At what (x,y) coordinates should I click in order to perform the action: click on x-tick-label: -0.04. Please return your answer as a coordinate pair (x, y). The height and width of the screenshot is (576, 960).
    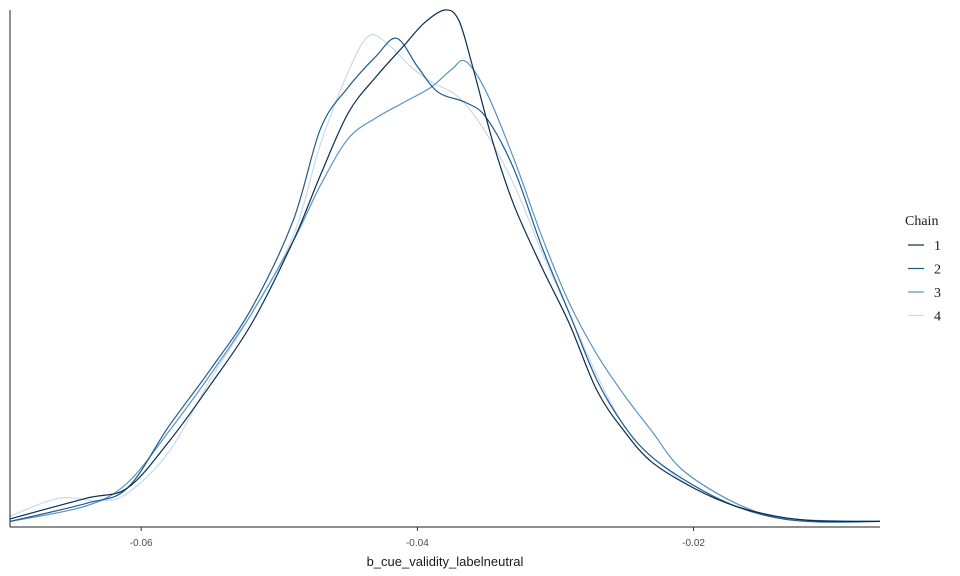
    Looking at the image, I should click on (417, 543).